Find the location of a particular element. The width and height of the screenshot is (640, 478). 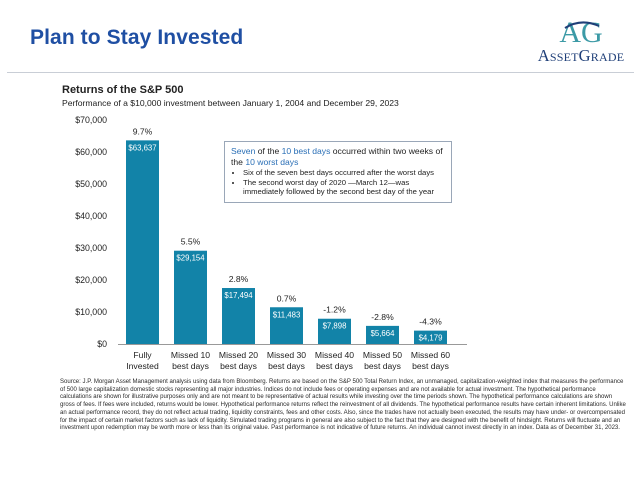

y-tick-label: $20,000 is located at coordinates (91, 280).